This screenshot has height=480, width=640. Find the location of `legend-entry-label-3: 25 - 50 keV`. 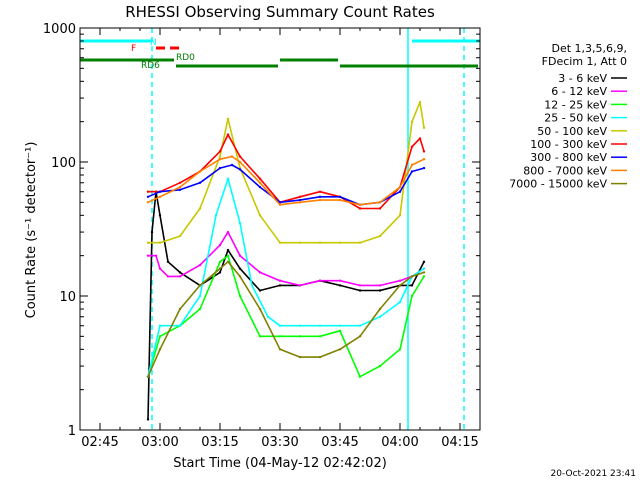

legend-entry-label-3: 25 - 50 keV is located at coordinates (575, 118).